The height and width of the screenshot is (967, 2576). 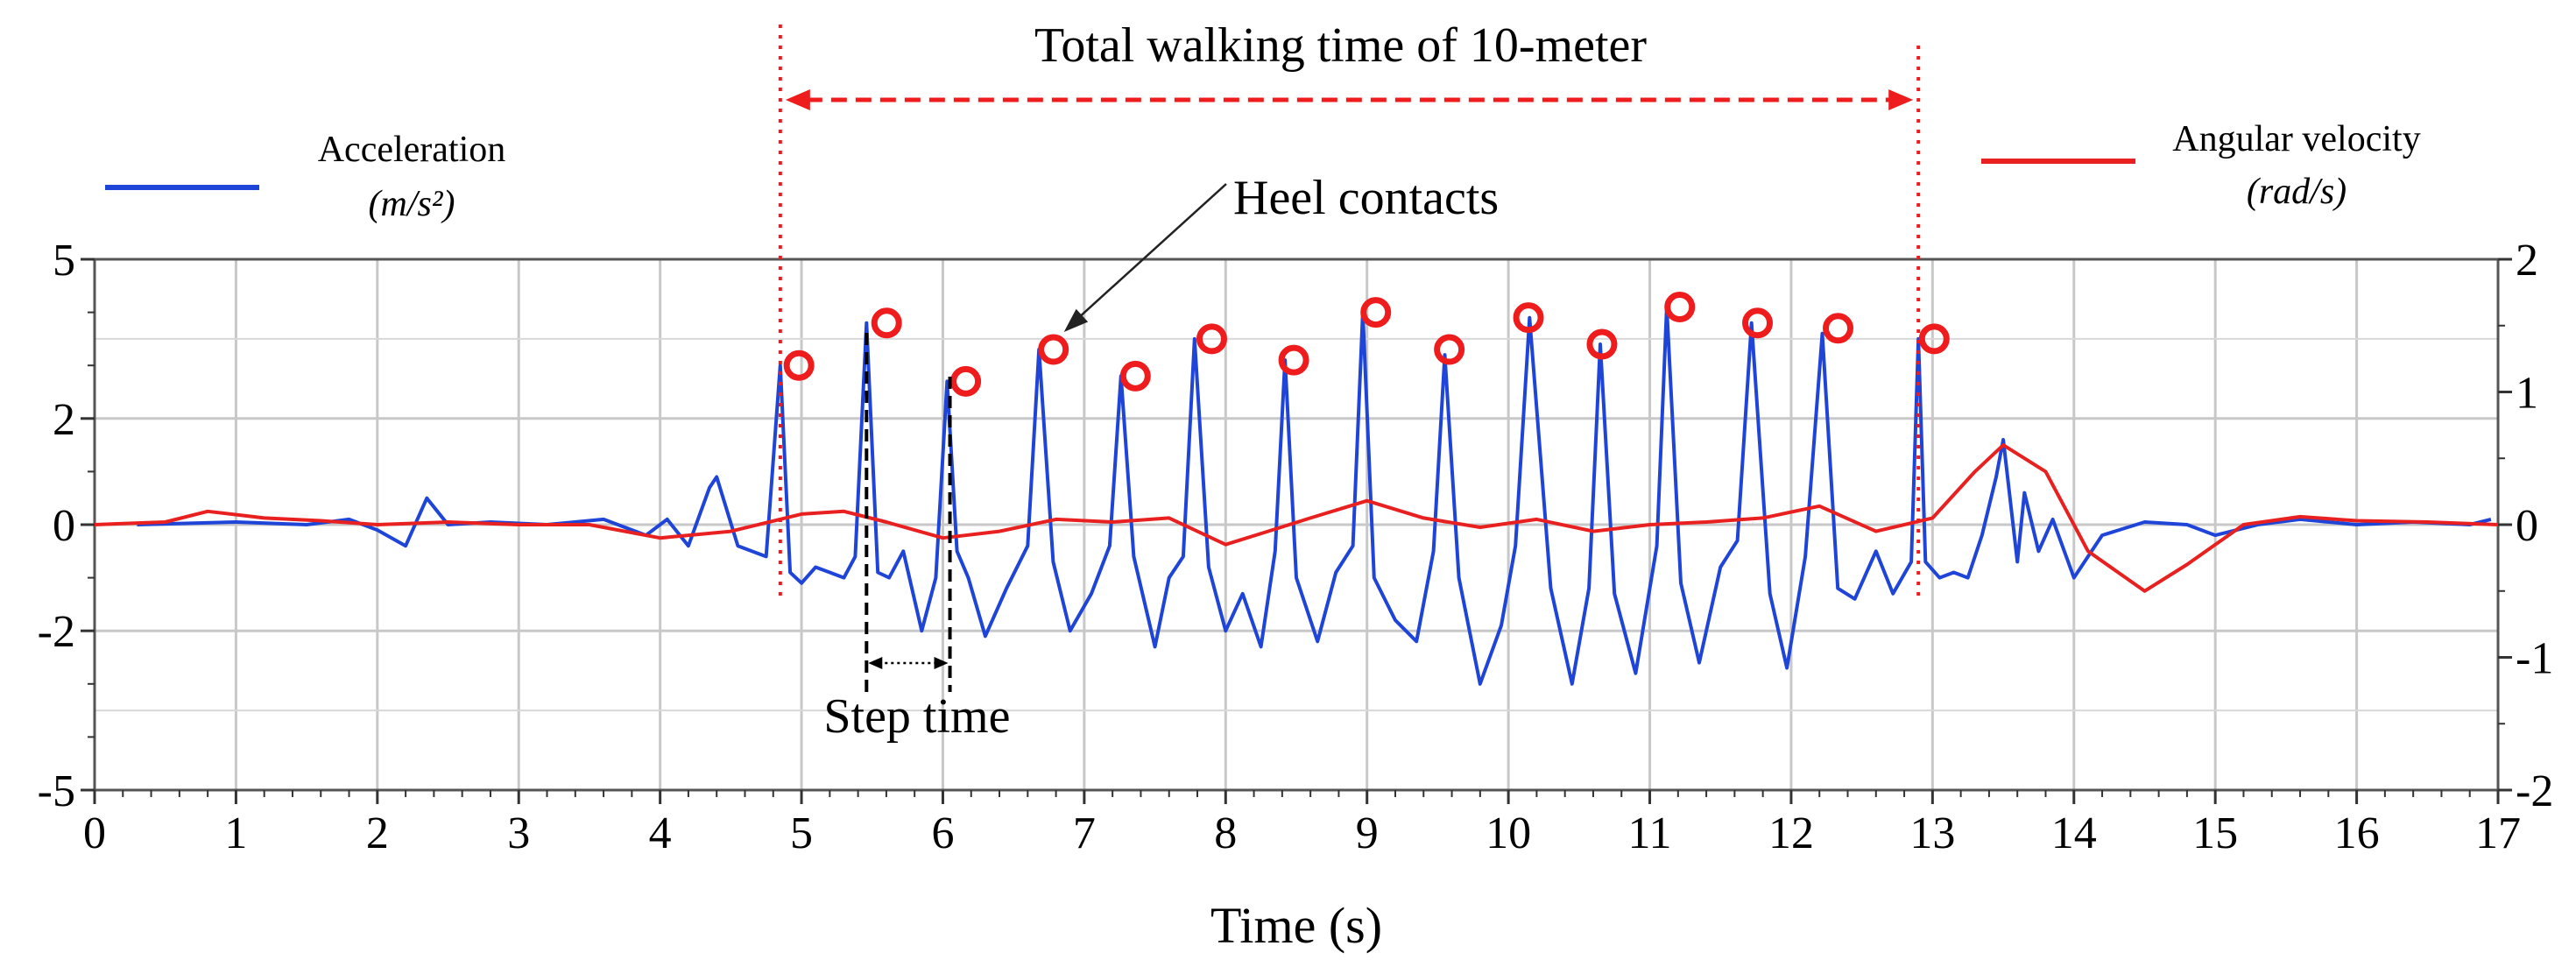 I want to click on x-tick-label: 13, so click(x=1932, y=833).